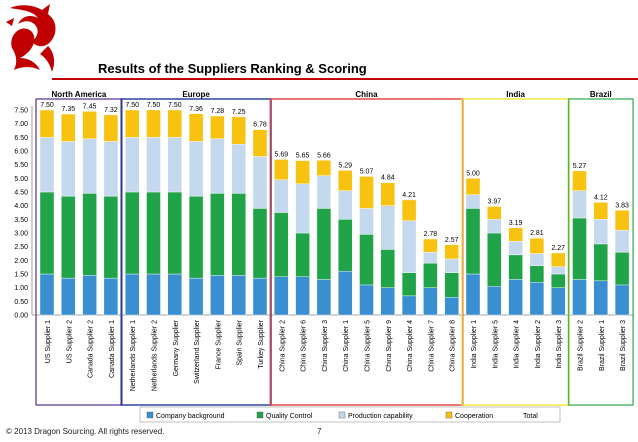 This screenshot has width=638, height=442. I want to click on total-label: 2.27, so click(558, 248).